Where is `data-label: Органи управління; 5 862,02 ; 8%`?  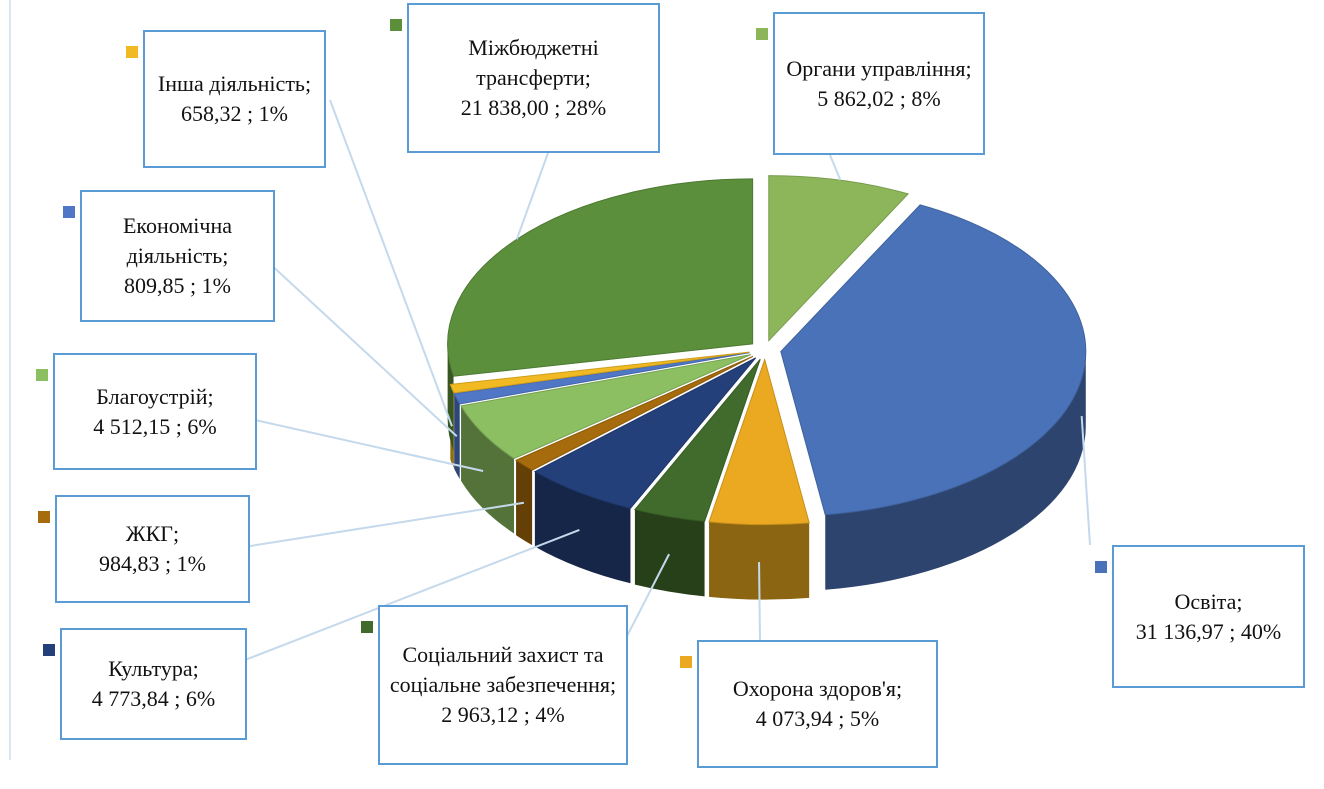
data-label: Органи управління; 5 862,02 ; 8% is located at coordinates (879, 83).